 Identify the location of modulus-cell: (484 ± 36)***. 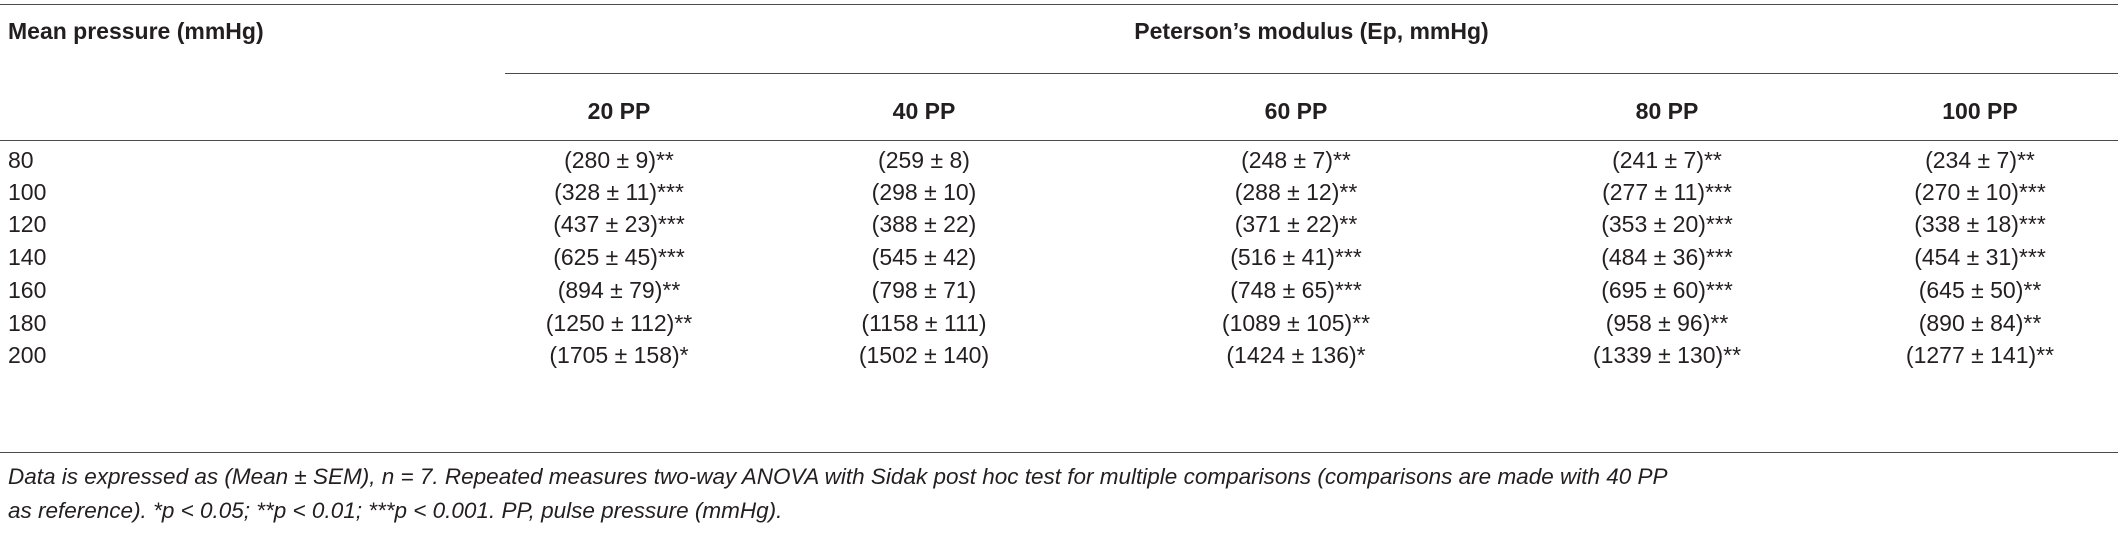
(1667, 257).